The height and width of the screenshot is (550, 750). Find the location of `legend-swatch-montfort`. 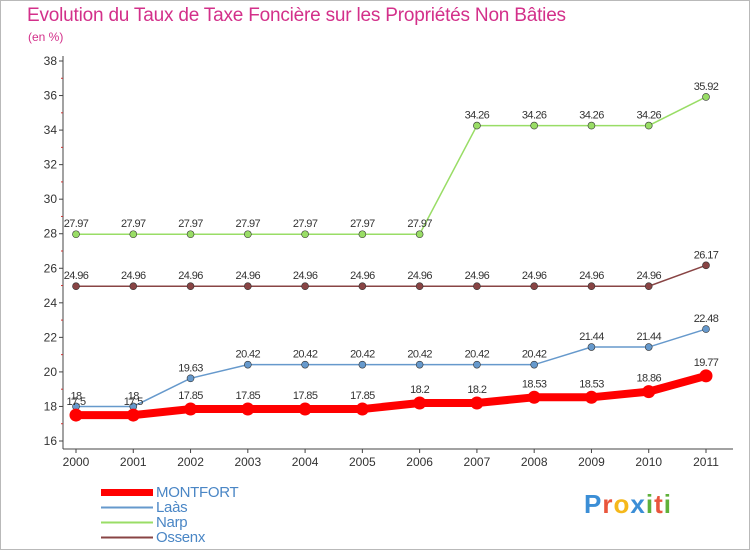

legend-swatch-montfort is located at coordinates (127, 492).